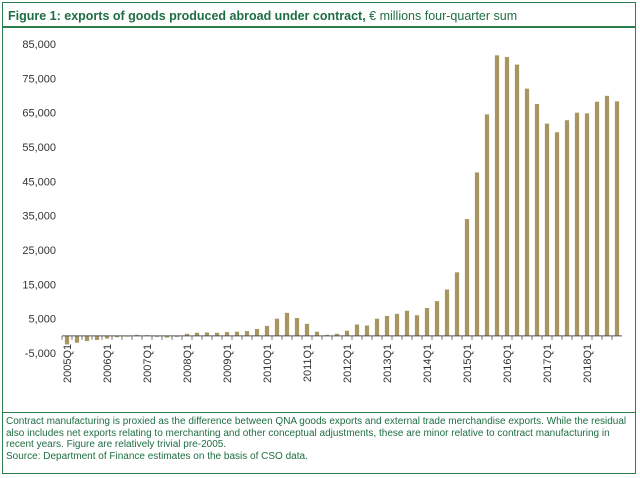  I want to click on x-tick-label: 2016Q1, so click(508, 363).